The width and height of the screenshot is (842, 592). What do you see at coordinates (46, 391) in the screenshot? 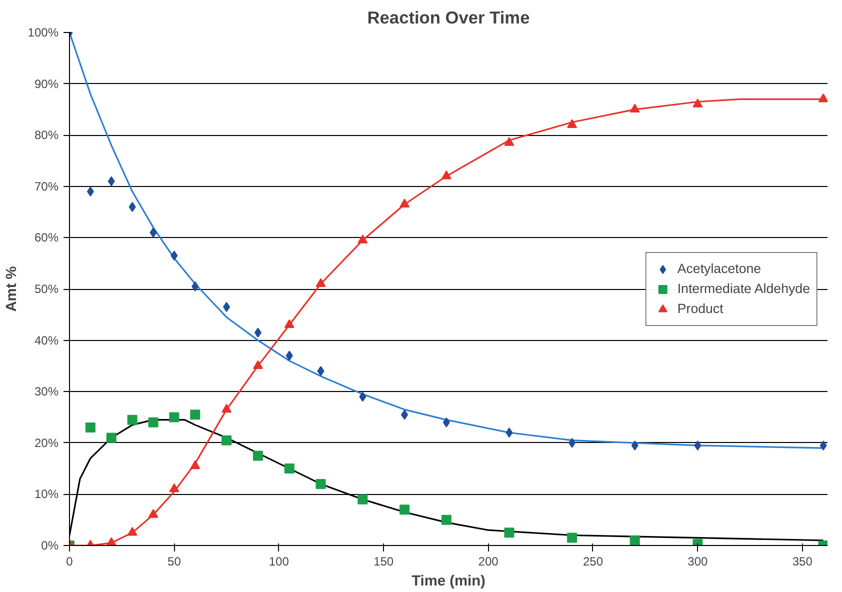
I see `y-tick-label: 30%` at bounding box center [46, 391].